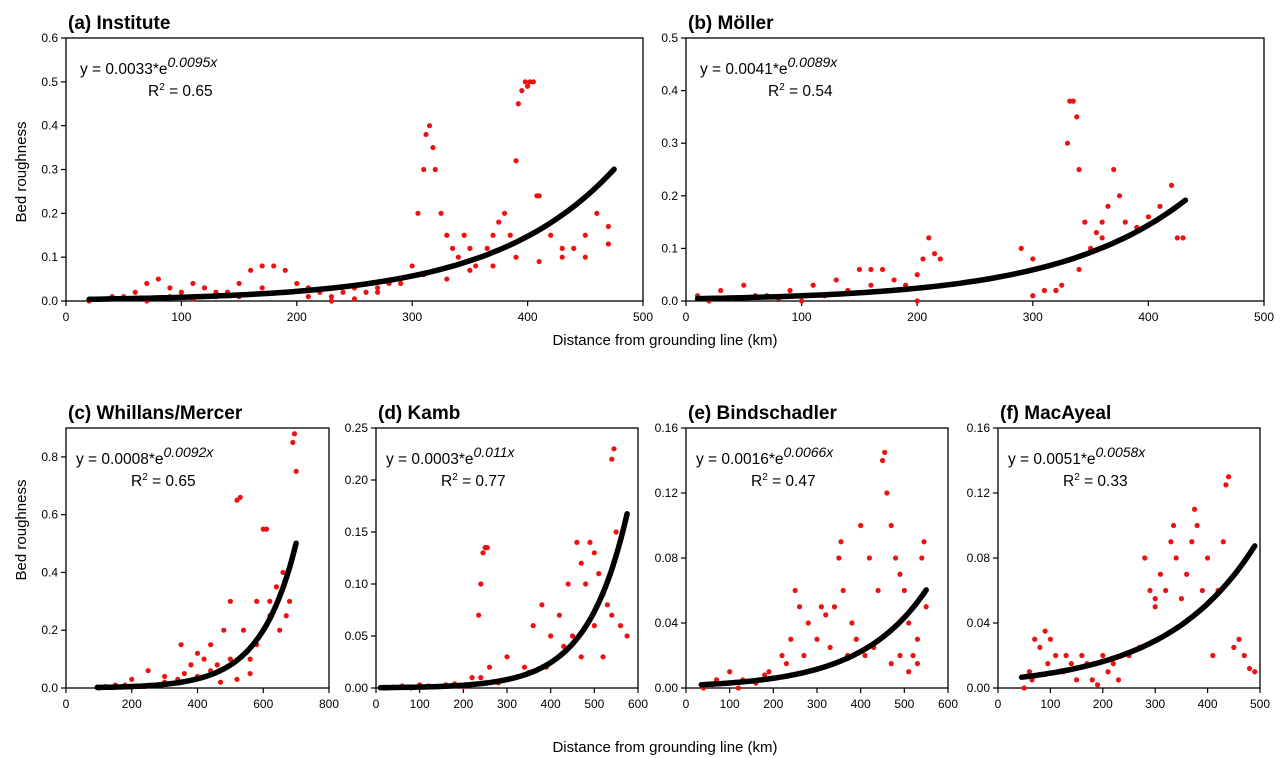  I want to click on y-tick-label: 0.04, so click(667, 623).